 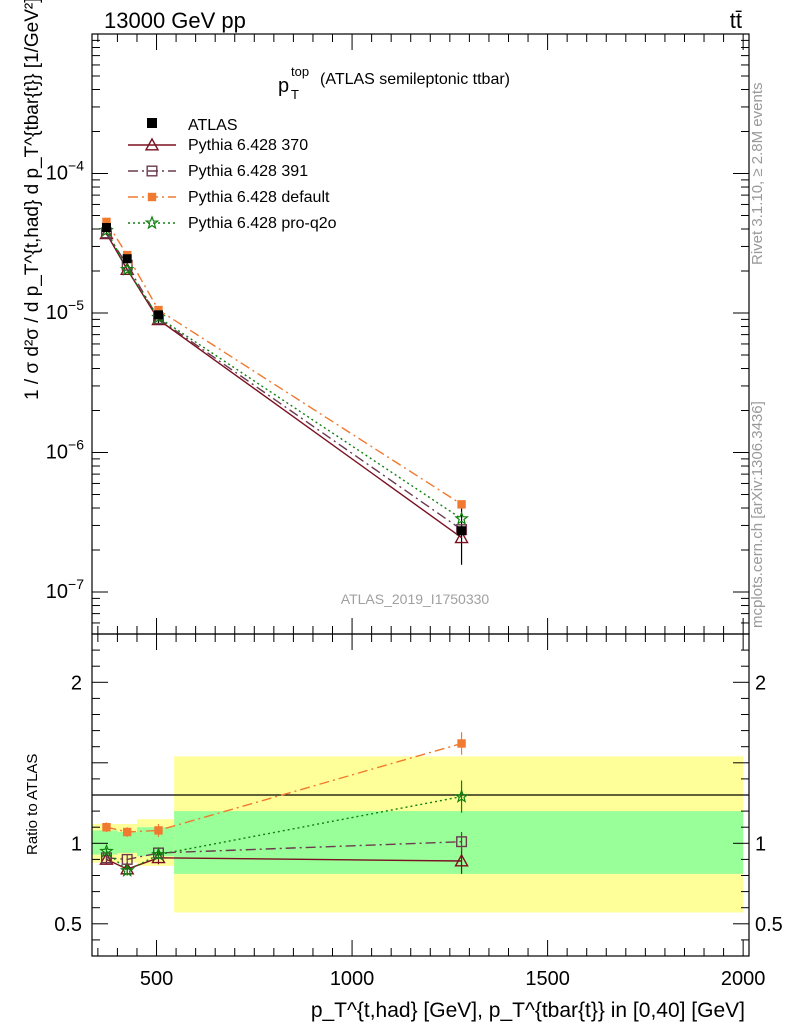 What do you see at coordinates (757, 174) in the screenshot?
I see `rivet-version-label: Rivet 3.1.10, ≥ 2.8M events` at bounding box center [757, 174].